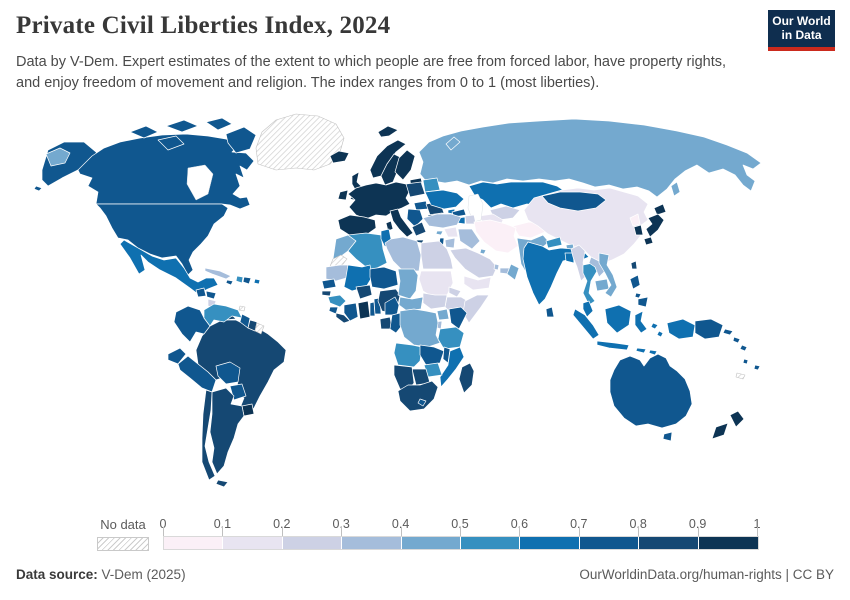  Describe the element at coordinates (201, 292) in the screenshot. I see `country-guatemala` at that location.